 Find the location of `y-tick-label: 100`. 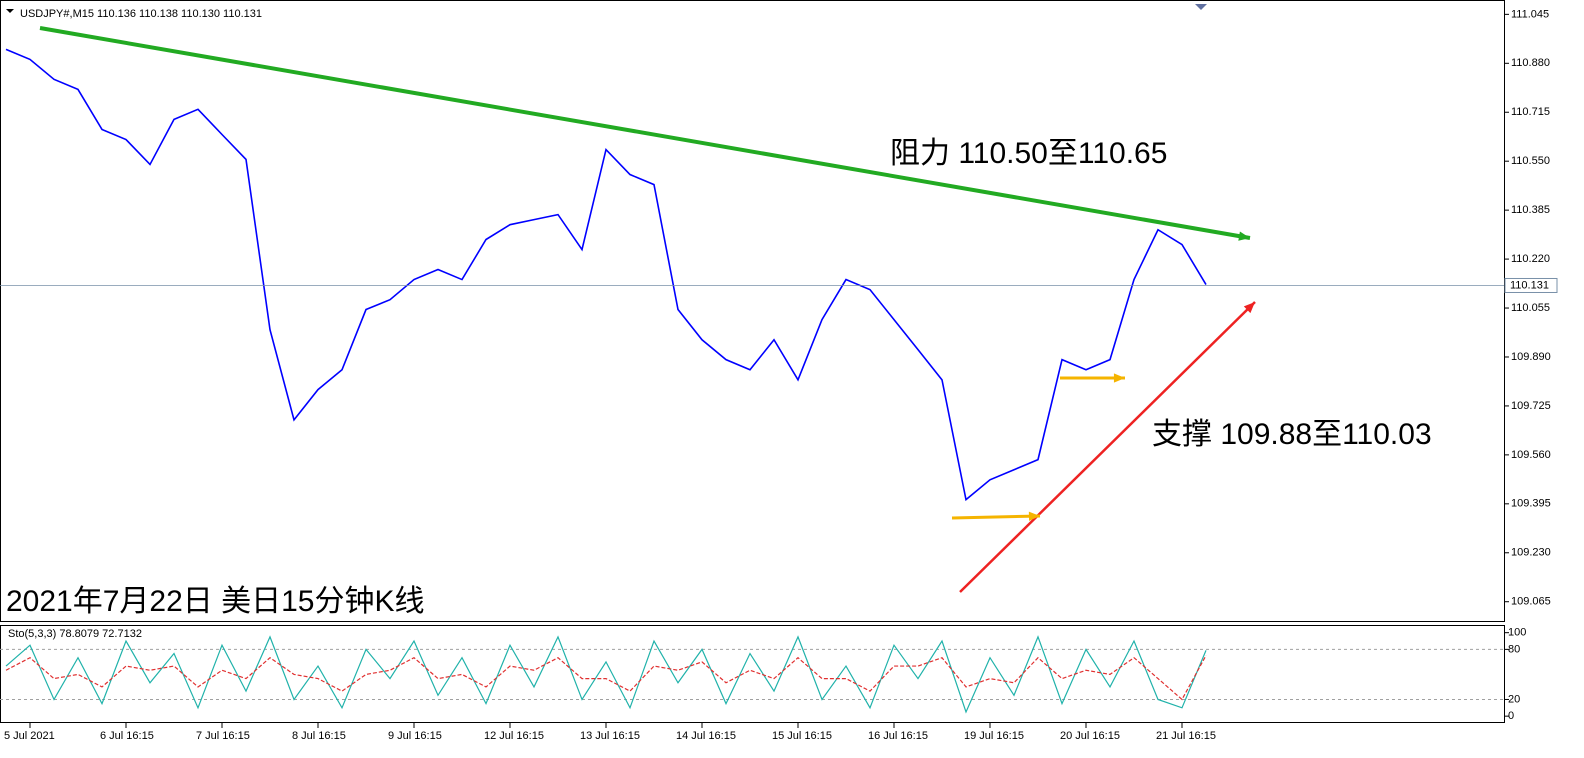

y-tick-label: 100 is located at coordinates (1517, 633).